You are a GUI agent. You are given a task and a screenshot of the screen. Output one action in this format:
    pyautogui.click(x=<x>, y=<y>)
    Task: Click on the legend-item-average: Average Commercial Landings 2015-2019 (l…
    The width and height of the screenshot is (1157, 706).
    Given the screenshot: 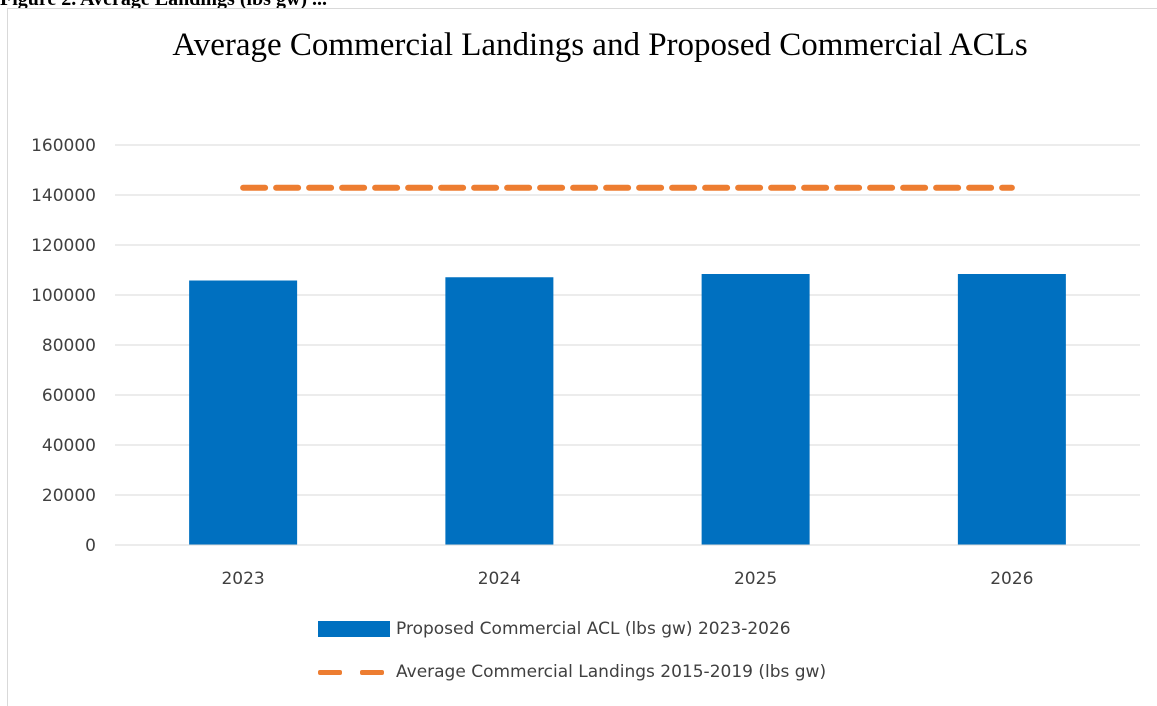 What is the action you would take?
    pyautogui.click(x=668, y=672)
    